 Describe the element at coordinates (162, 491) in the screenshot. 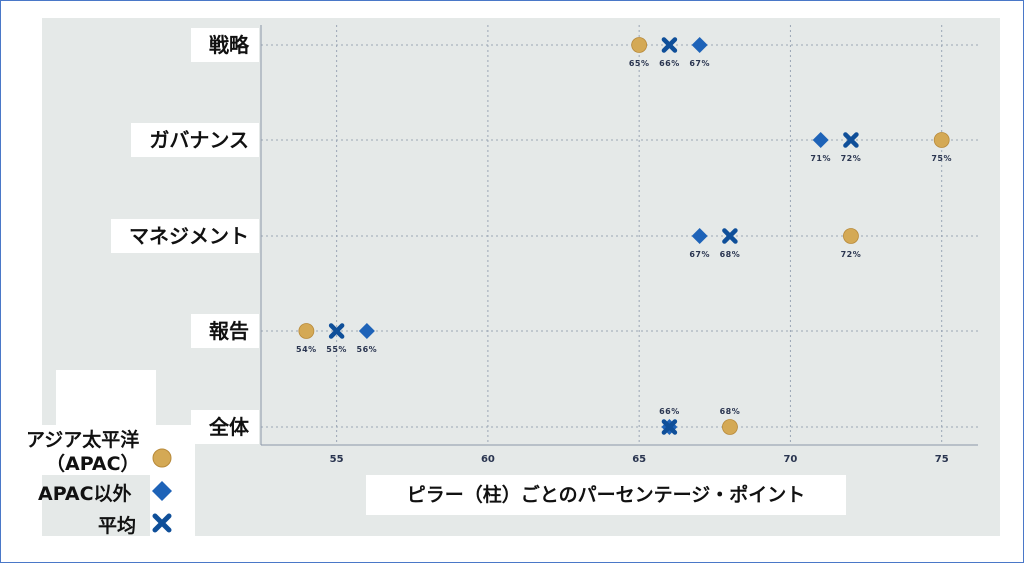

I see `legend-diamond-icon` at that location.